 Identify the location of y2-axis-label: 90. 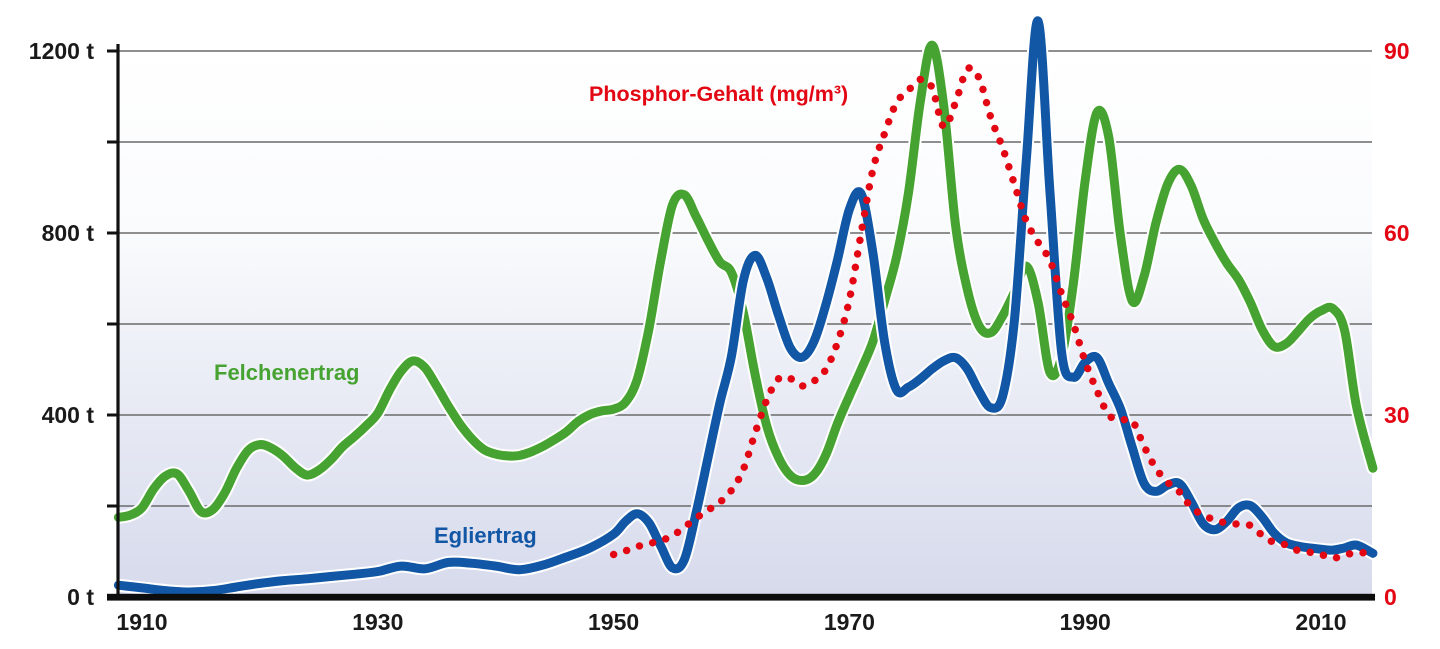
(1397, 51).